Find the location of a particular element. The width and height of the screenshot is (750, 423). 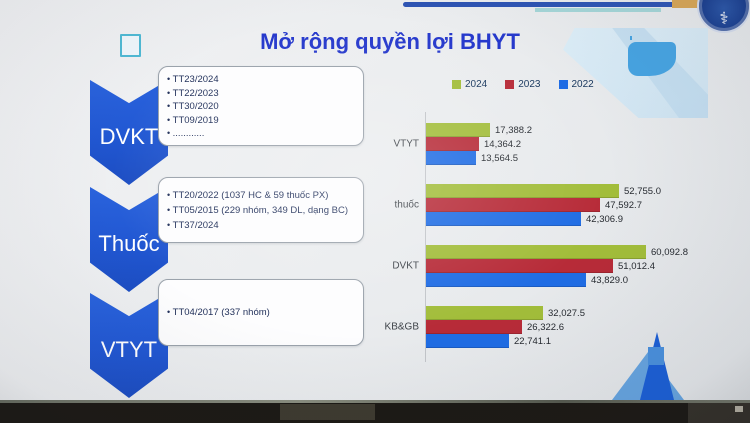

detail-item: TT22/2023 is located at coordinates (261, 94).